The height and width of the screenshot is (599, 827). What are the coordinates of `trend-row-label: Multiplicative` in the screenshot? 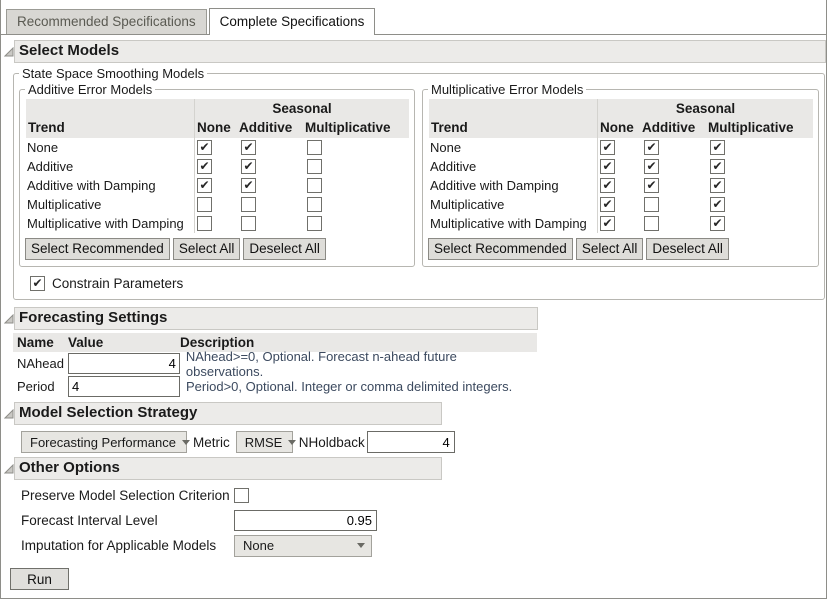 It's located at (467, 204).